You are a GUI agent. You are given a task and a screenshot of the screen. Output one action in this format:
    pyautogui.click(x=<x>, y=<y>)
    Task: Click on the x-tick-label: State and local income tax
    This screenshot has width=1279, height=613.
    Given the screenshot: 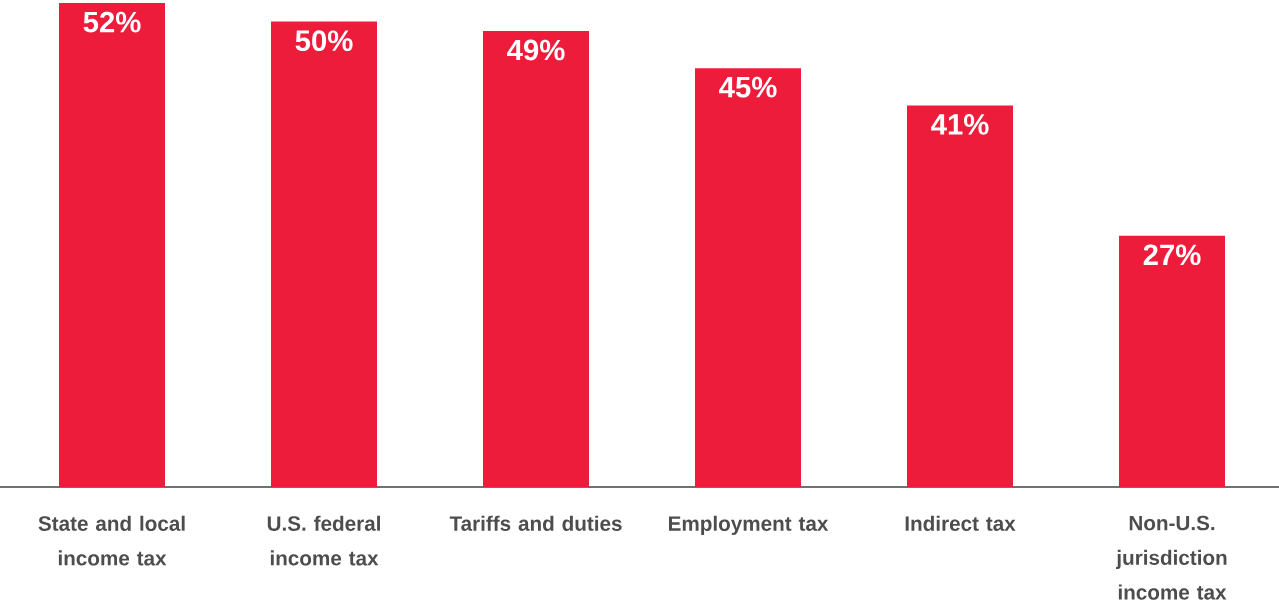 What is the action you would take?
    pyautogui.click(x=111, y=540)
    